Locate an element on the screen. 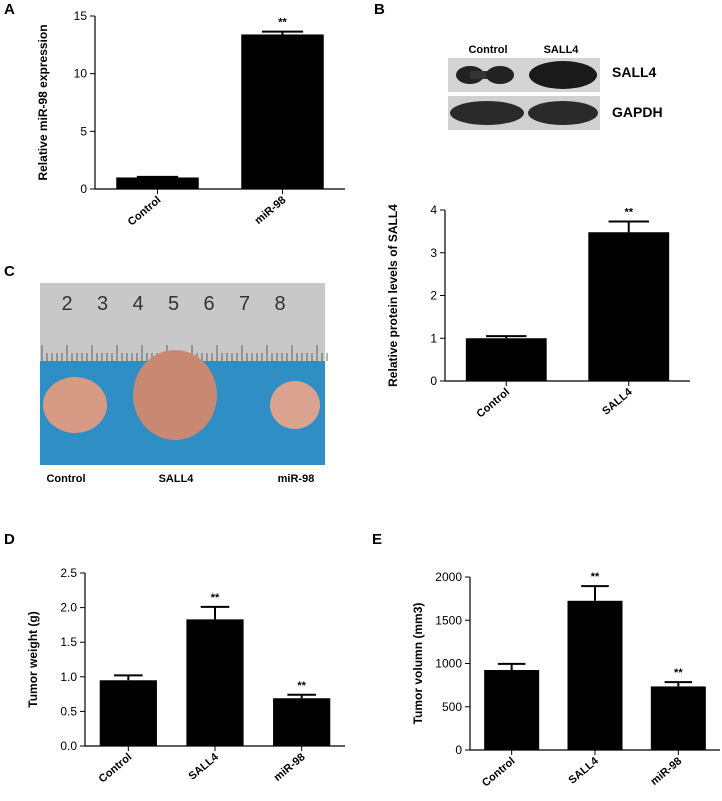  group-label: Control is located at coordinates (65, 479).